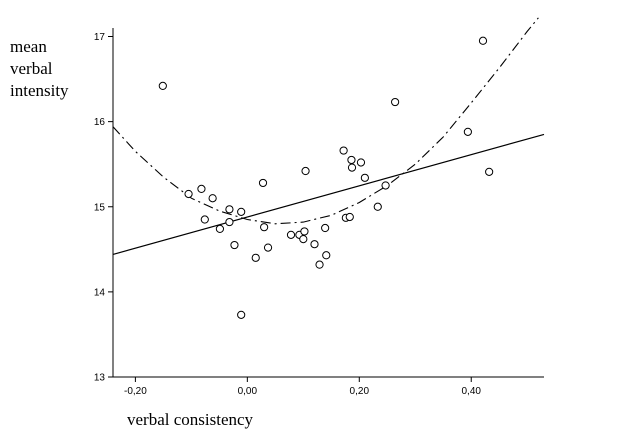  What do you see at coordinates (360, 391) in the screenshot?
I see `x-tick-label: 0,20` at bounding box center [360, 391].